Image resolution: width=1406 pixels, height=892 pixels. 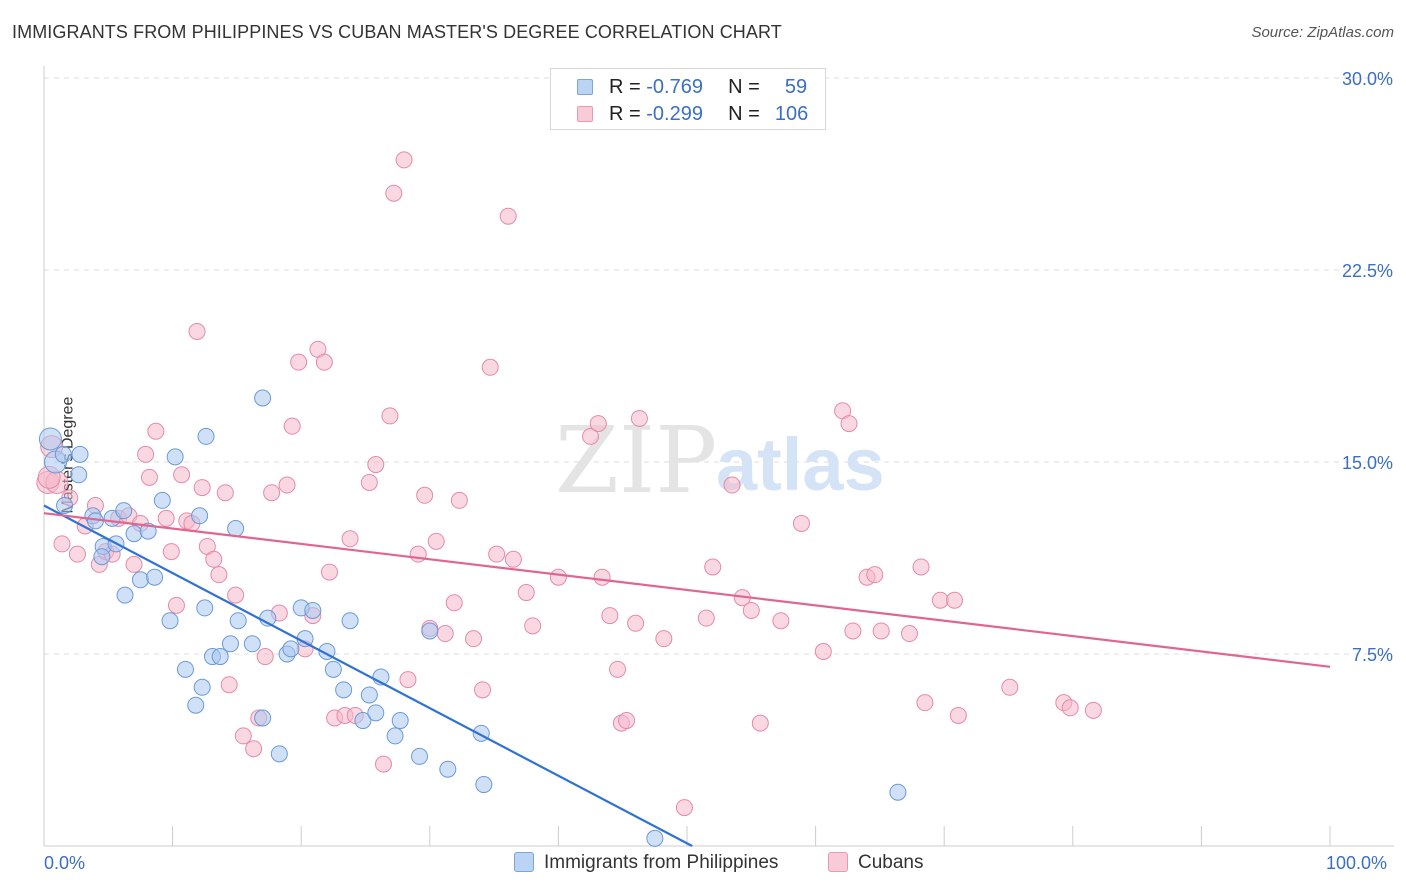 I want to click on legend-swatch-philippines, so click(x=585, y=87).